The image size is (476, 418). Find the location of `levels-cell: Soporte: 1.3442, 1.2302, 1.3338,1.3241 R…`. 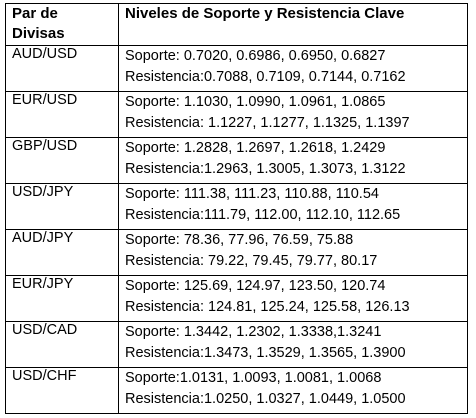

levels-cell: Soporte: 1.3442, 1.2302, 1.3338,1.3241 R… is located at coordinates (293, 344).